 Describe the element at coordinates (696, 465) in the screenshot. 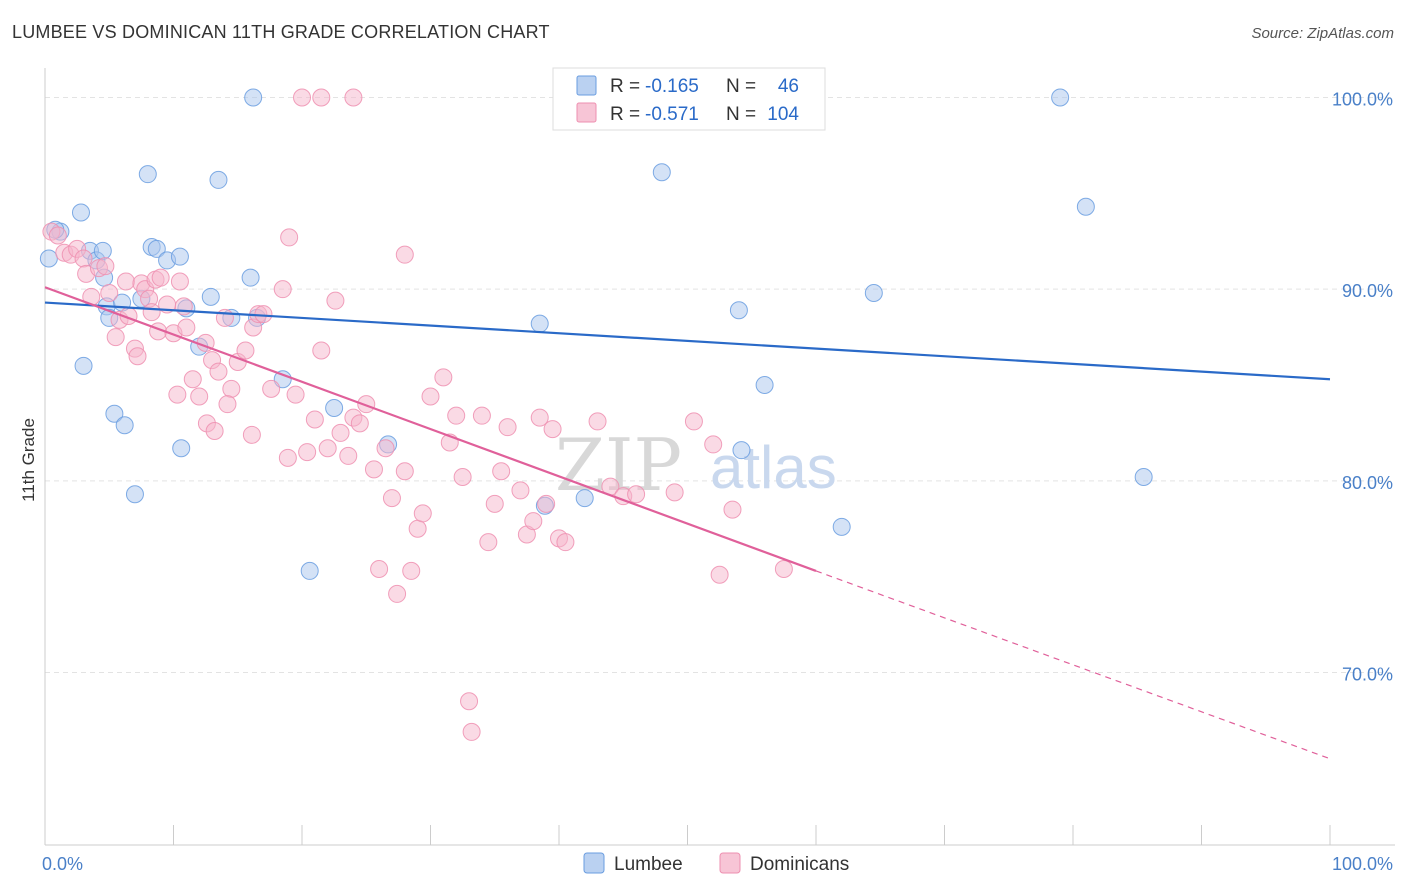

I see `watermark: ZIP atlas` at that location.